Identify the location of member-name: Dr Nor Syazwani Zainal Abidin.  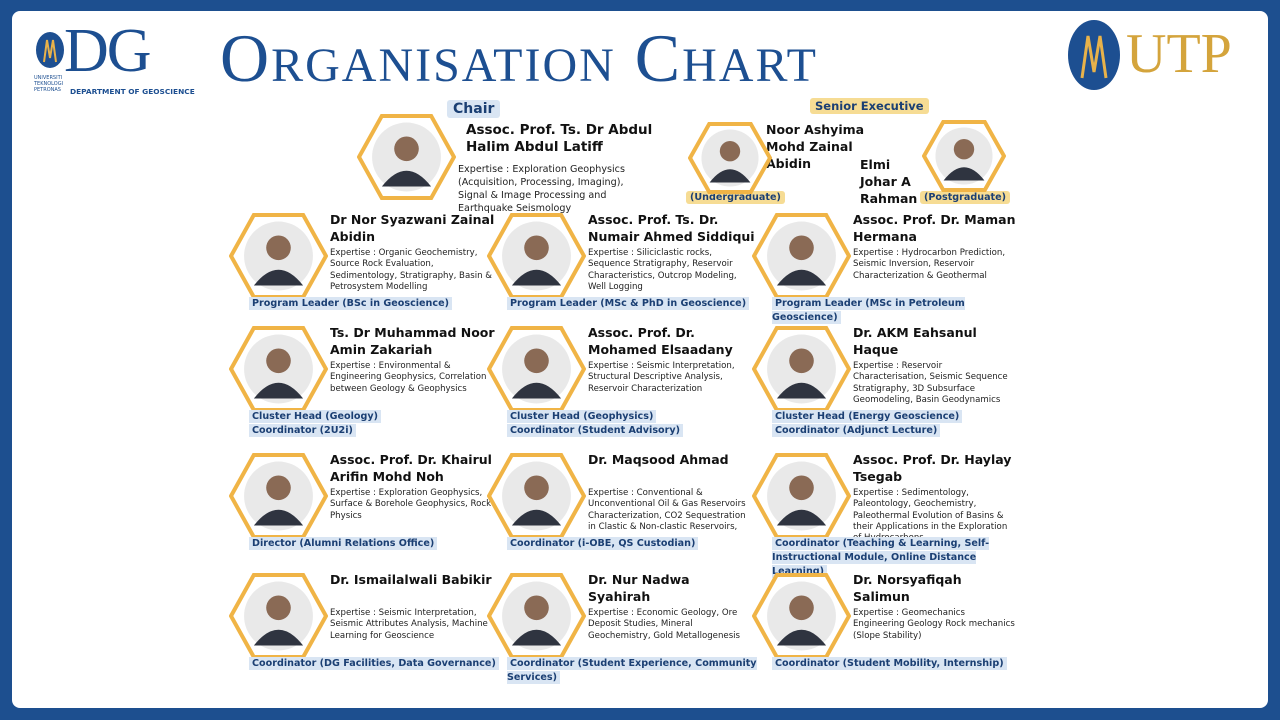
(412, 228).